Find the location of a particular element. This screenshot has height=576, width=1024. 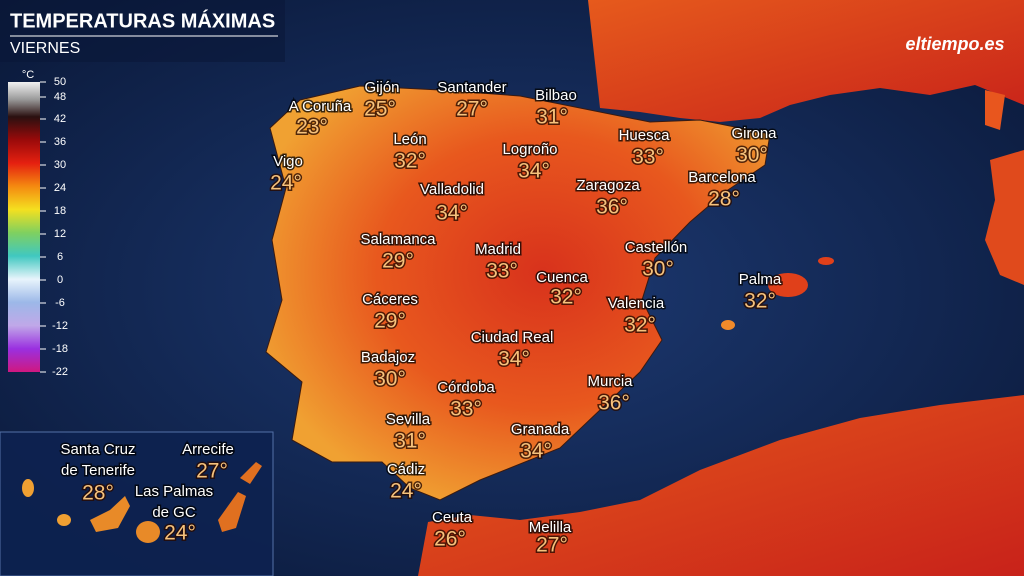

legend-label: -22 is located at coordinates (60, 372).